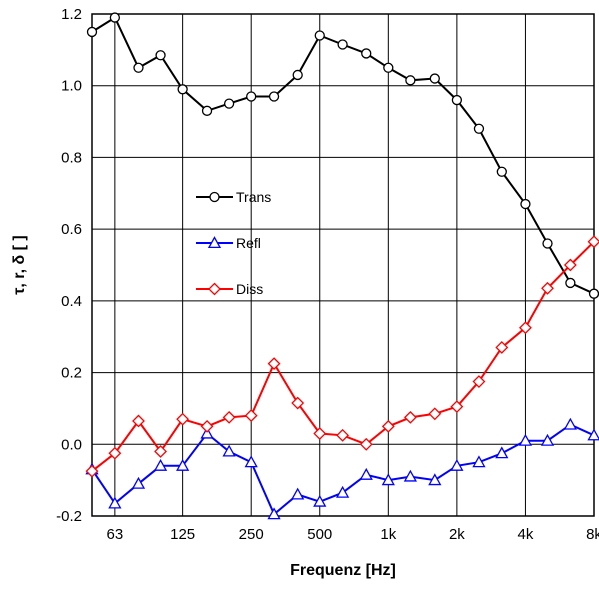 This screenshot has height=590, width=599. I want to click on y-tick-label: 0.6, so click(71, 229).